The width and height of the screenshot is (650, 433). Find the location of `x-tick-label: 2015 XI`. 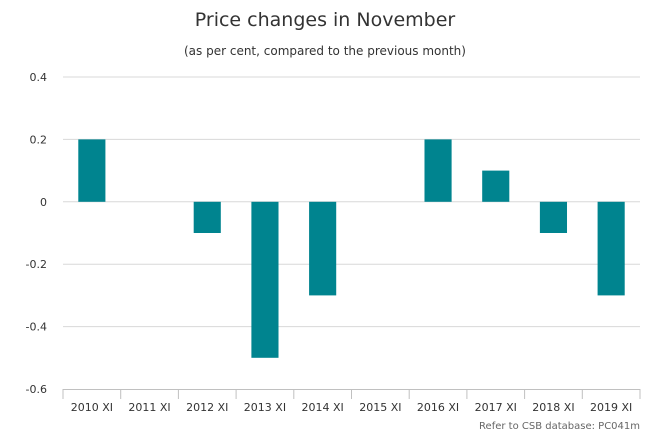

x-tick-label: 2015 XI is located at coordinates (380, 407).